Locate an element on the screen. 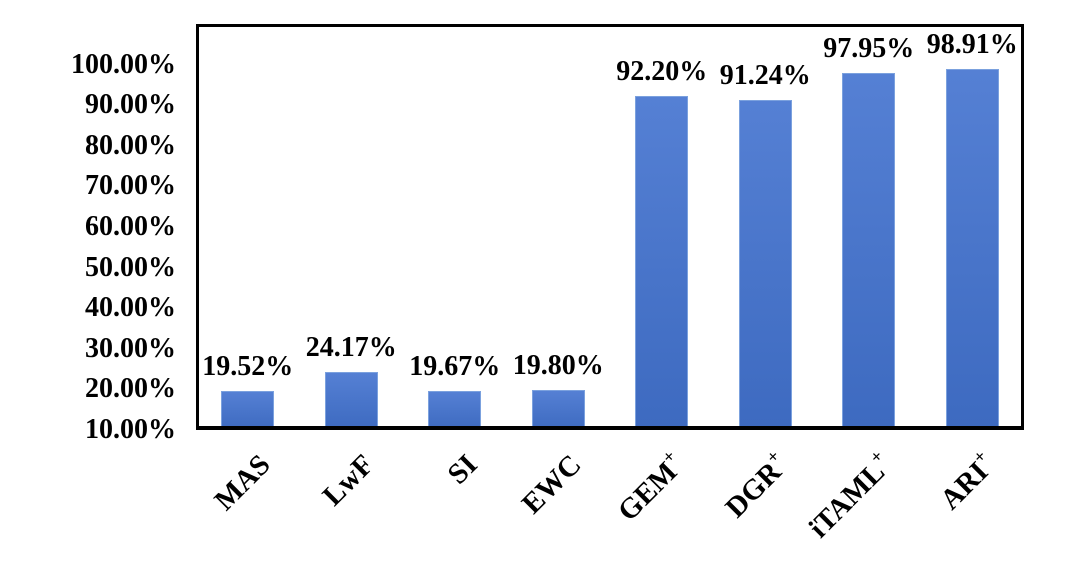 This screenshot has height=563, width=1080. bar-value-label: 24.17% is located at coordinates (351, 348).